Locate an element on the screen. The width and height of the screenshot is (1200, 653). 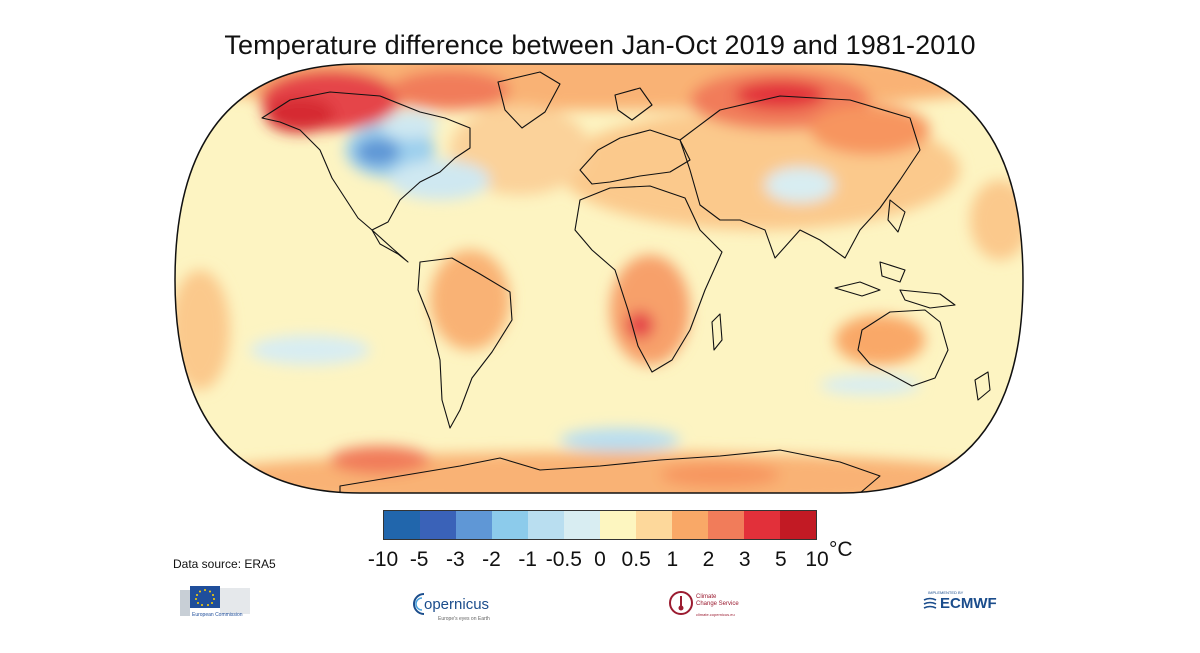
colorbar-tick-label: 0 is located at coordinates (600, 559).